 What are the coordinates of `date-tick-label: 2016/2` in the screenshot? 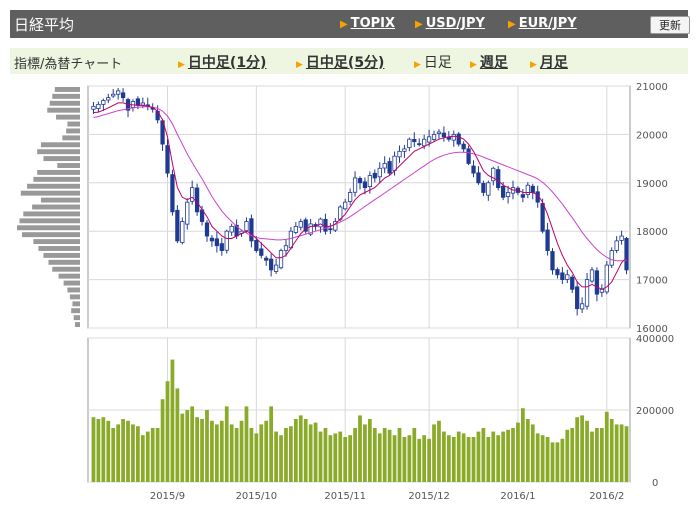 It's located at (606, 496).